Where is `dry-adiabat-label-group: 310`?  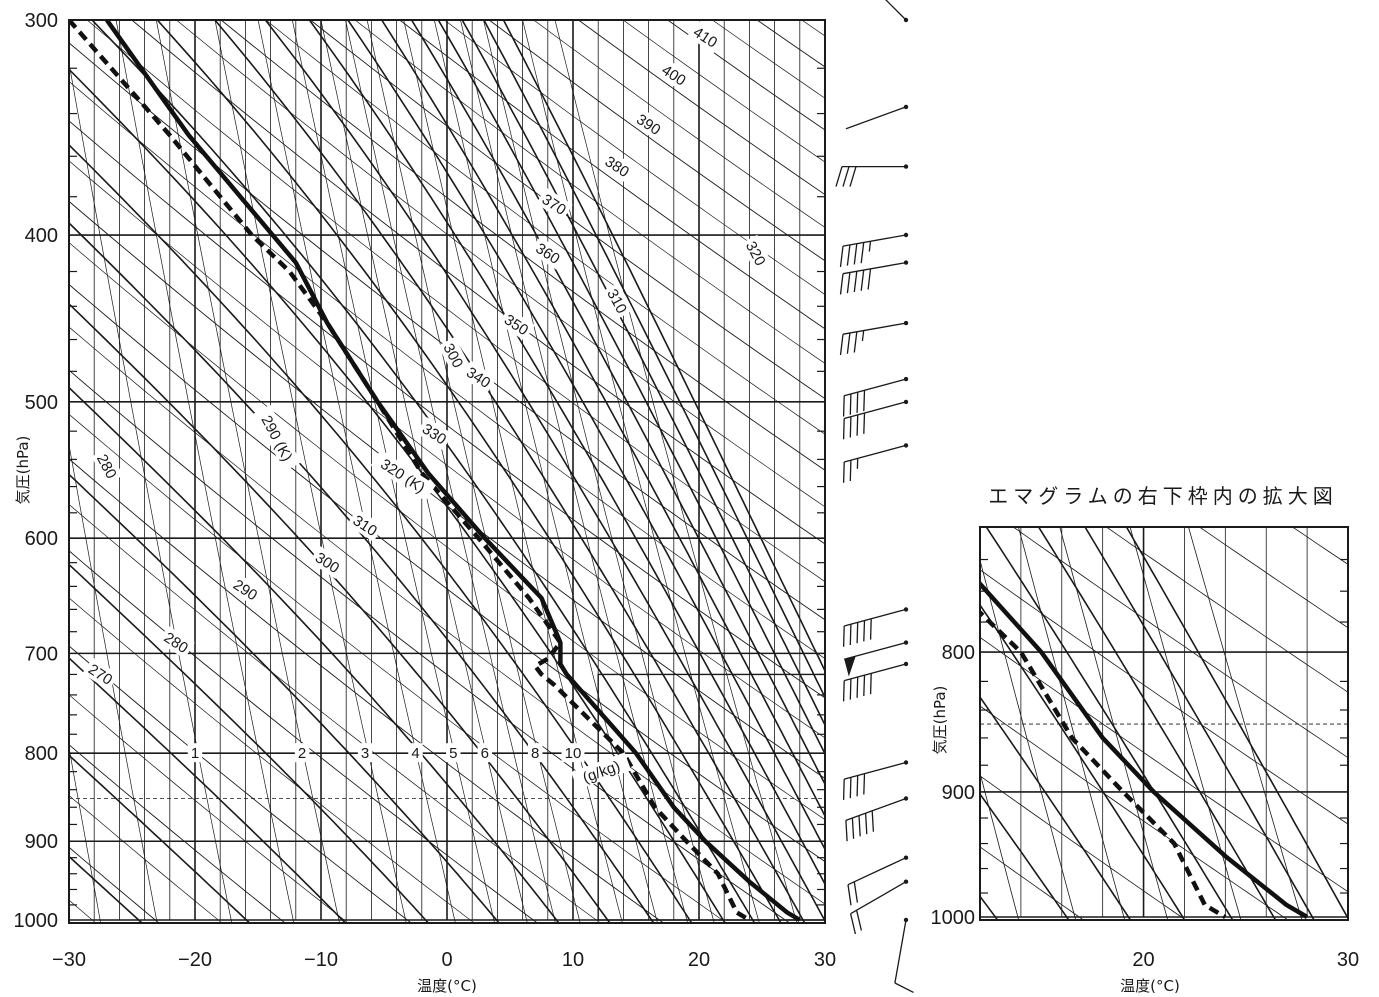
dry-adiabat-label-group: 310 is located at coordinates (617, 301).